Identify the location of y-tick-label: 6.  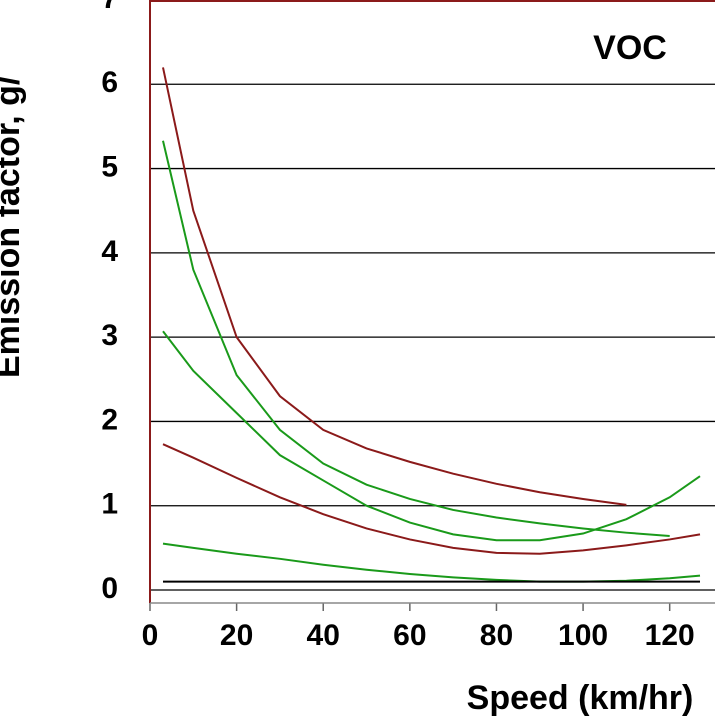
(109, 82).